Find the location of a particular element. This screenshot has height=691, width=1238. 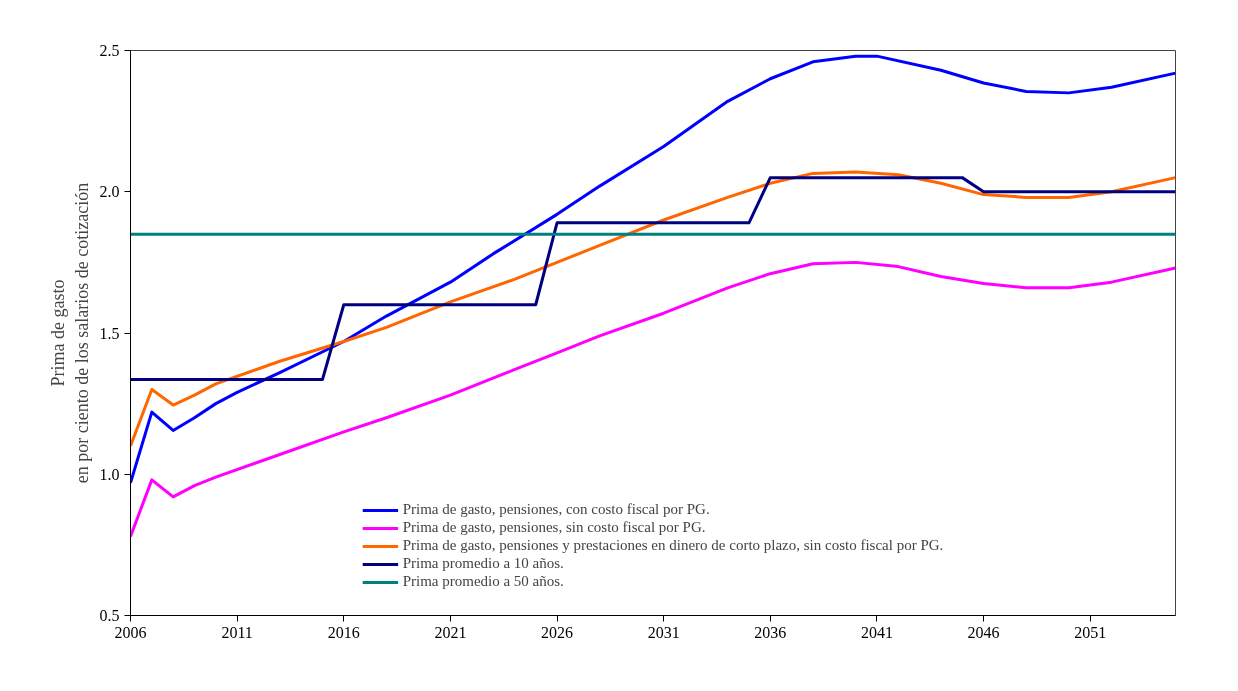

y-axis-title: Prima de gasto en por ciento de los salarios de cotización is located at coordinates (69, 333).